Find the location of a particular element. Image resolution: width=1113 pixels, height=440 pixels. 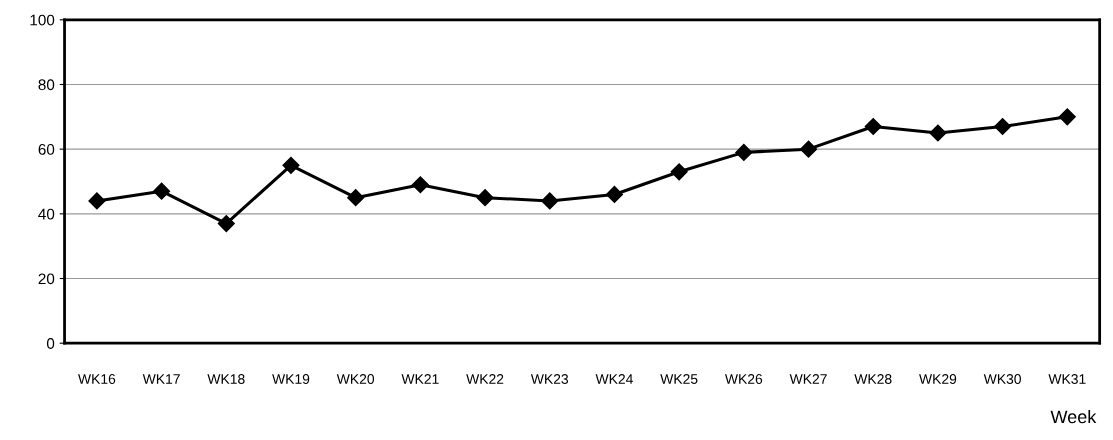

x-tick-label: WK27 is located at coordinates (808, 379).